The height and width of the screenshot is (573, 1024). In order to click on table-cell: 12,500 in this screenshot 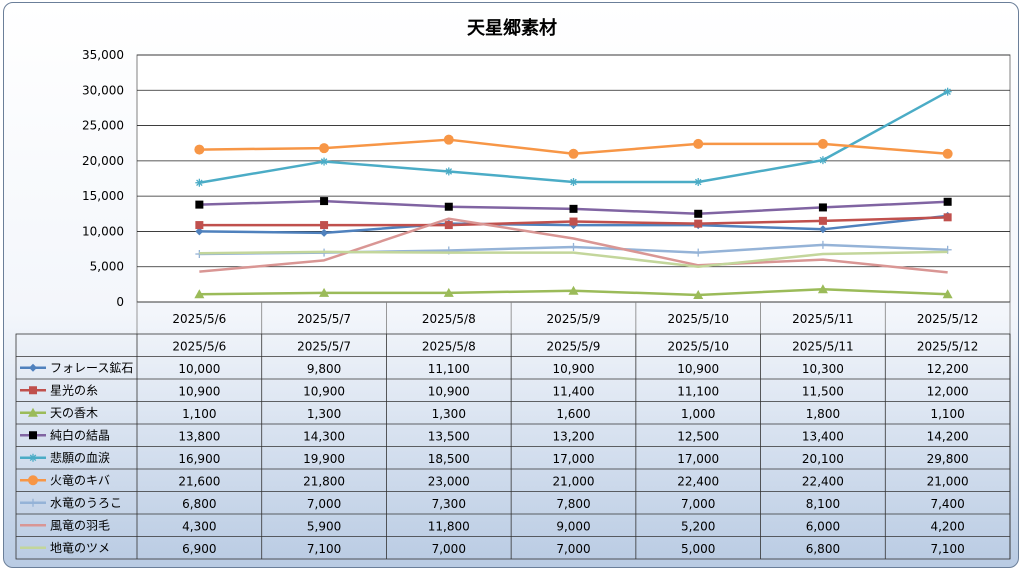, I will do `click(698, 436)`.